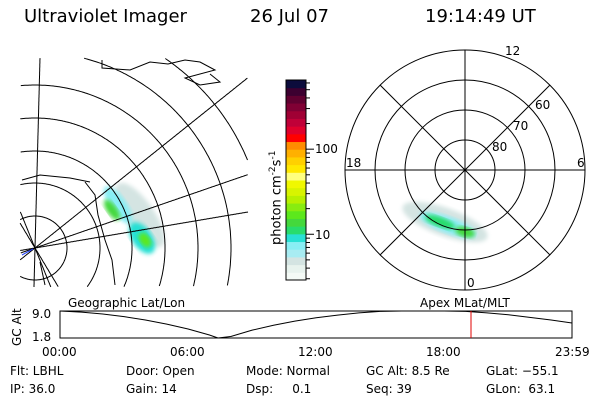 Image resolution: width=600 pixels, height=400 pixels. I want to click on gc-altitude-plot, so click(316, 324).